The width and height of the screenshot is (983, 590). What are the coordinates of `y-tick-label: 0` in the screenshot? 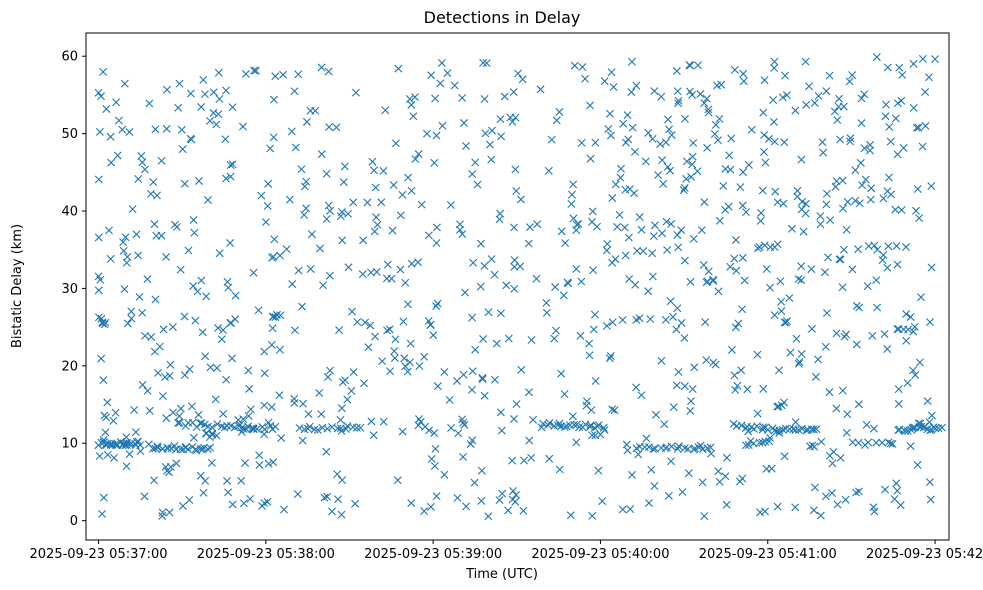 It's located at (74, 521).